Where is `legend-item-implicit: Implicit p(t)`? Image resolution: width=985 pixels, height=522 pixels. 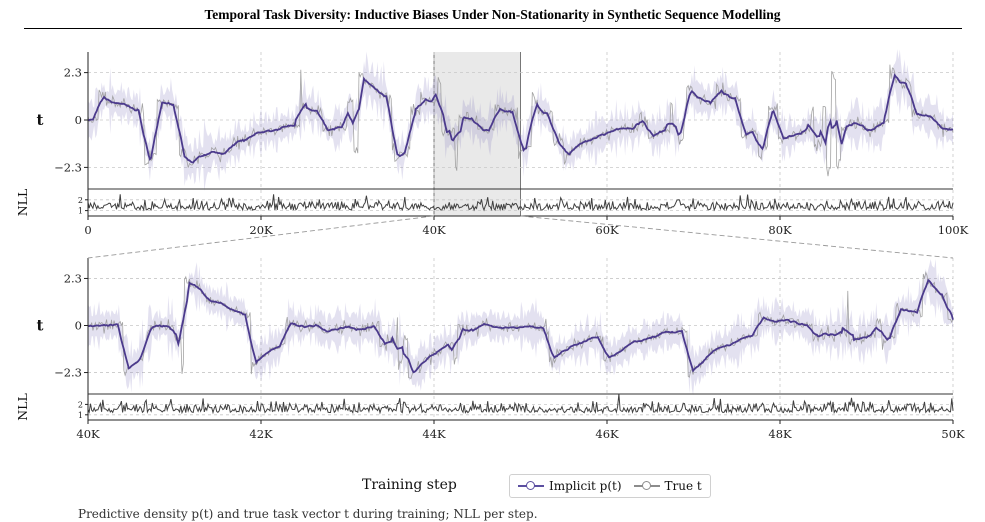 legend-item-implicit: Implicit p(t) is located at coordinates (570, 486).